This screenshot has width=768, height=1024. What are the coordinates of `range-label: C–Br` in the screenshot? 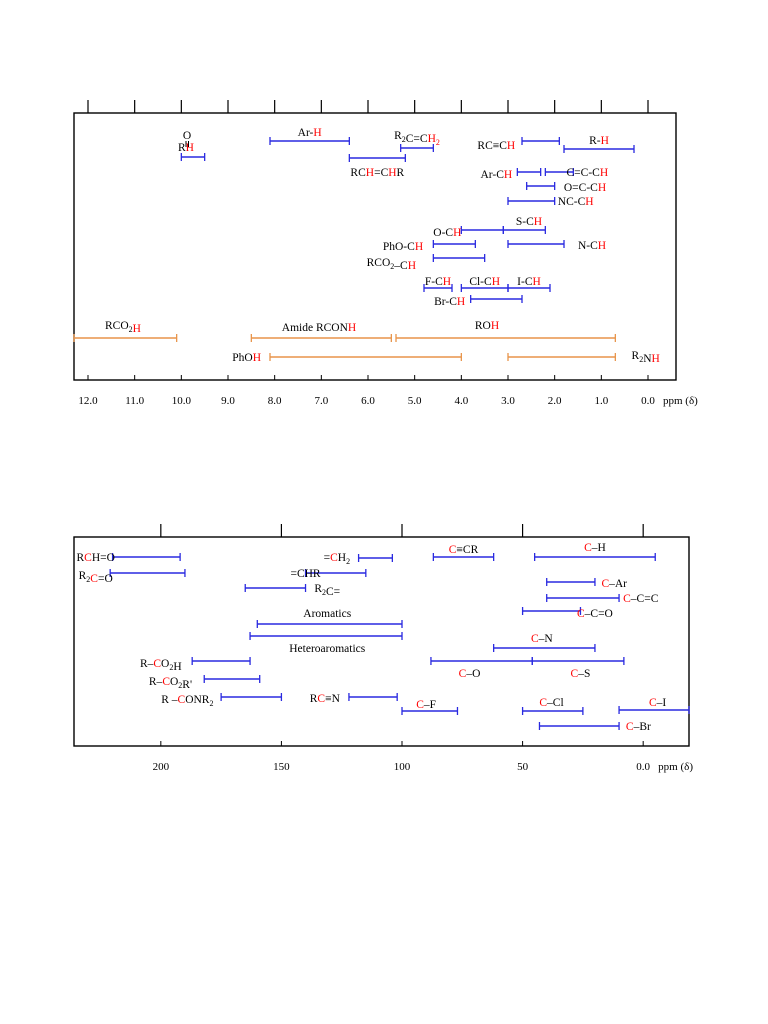 It's located at (638, 727).